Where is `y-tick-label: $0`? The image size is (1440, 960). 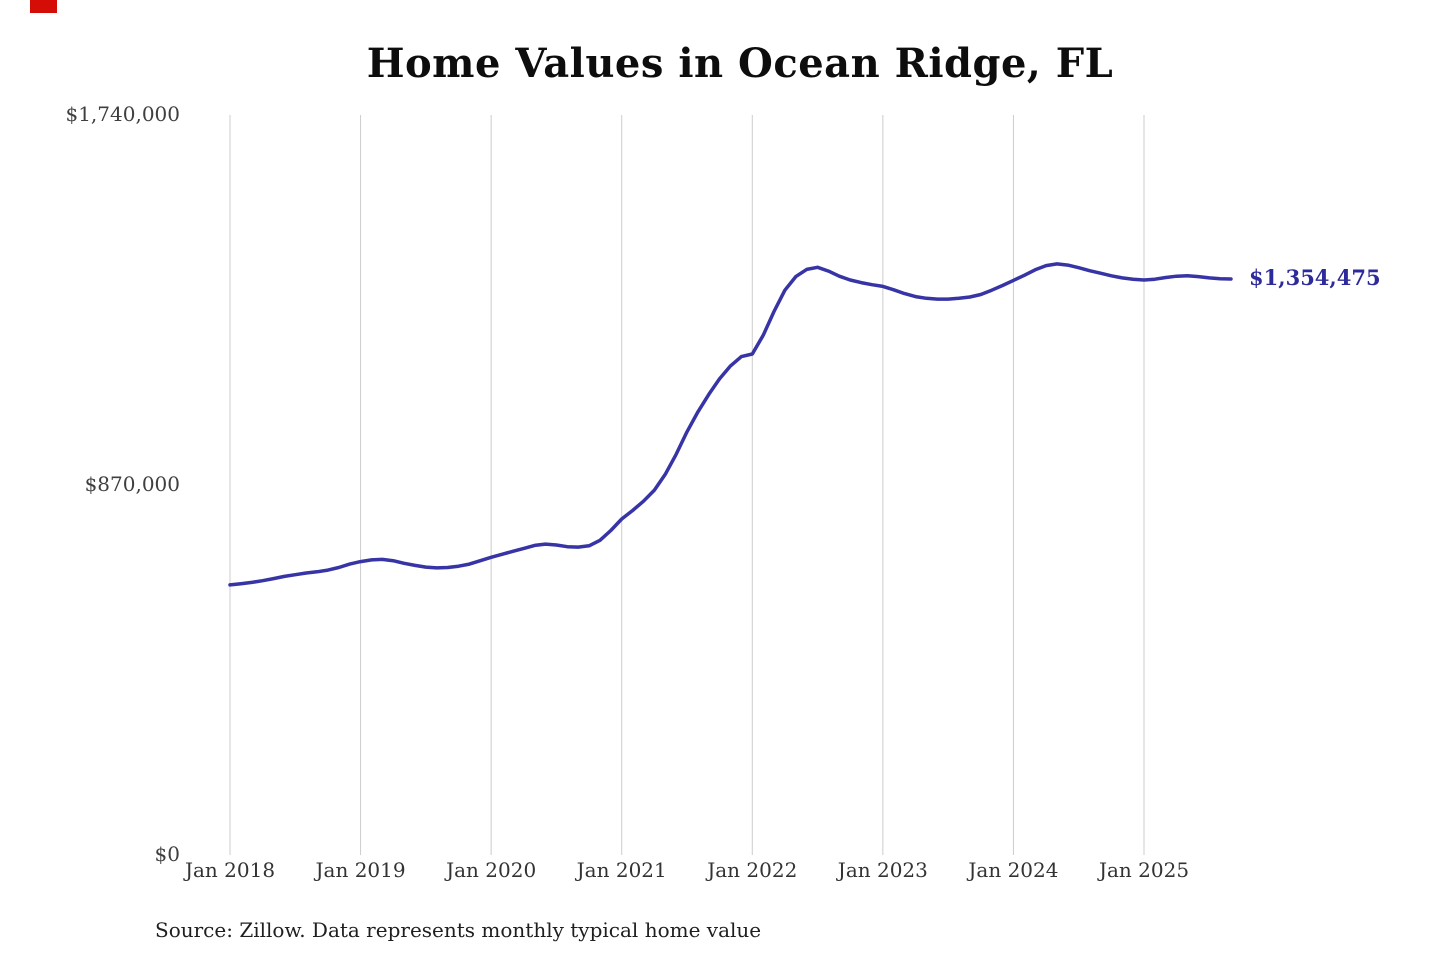
y-tick-label: $0 is located at coordinates (167, 854).